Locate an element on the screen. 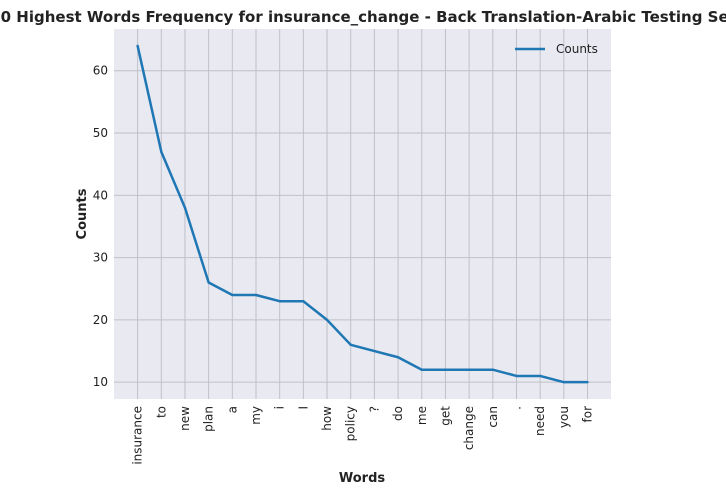 This screenshot has height=494, width=726. legend-label: Counts is located at coordinates (577, 49).